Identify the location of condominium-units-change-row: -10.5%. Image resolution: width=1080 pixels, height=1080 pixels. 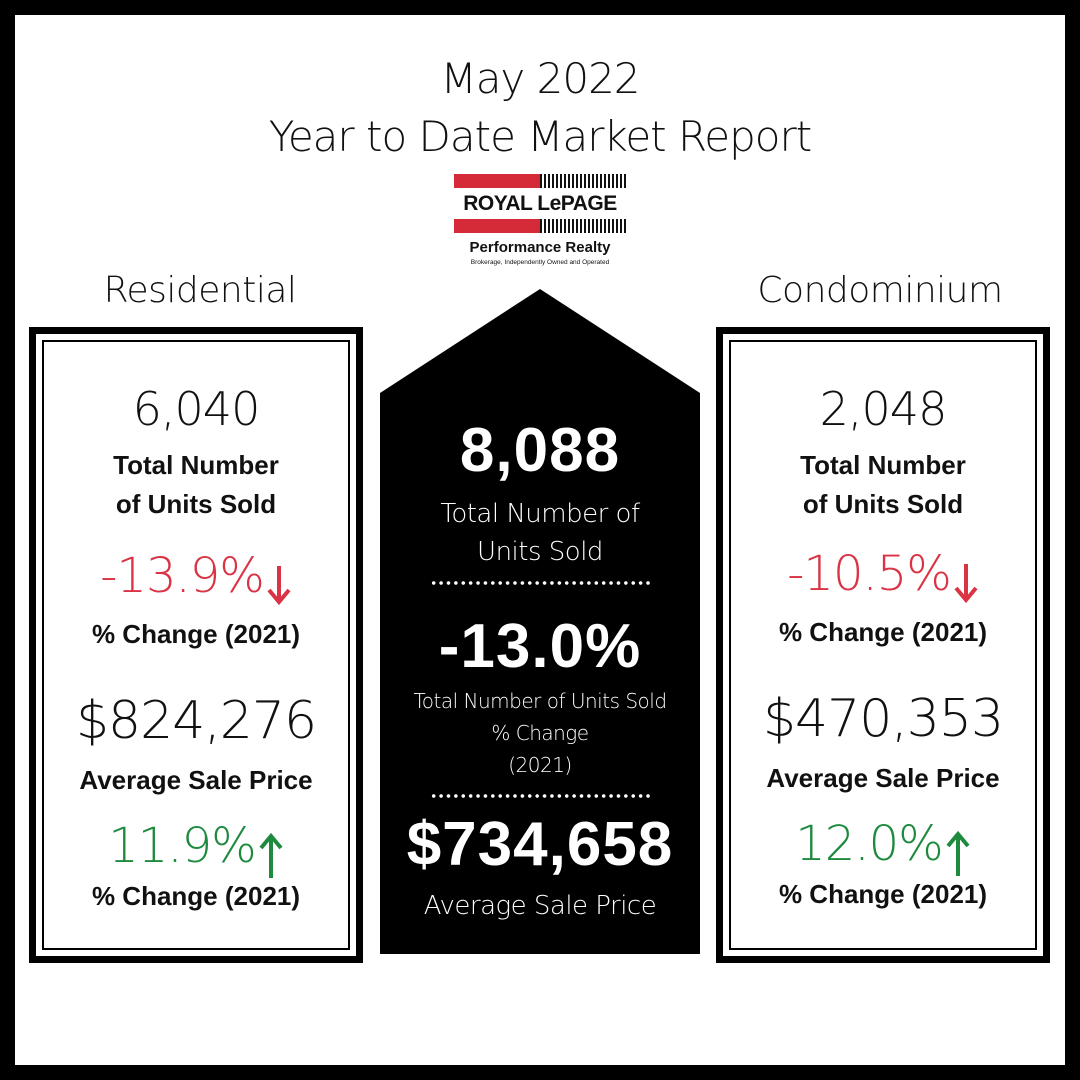
(883, 578).